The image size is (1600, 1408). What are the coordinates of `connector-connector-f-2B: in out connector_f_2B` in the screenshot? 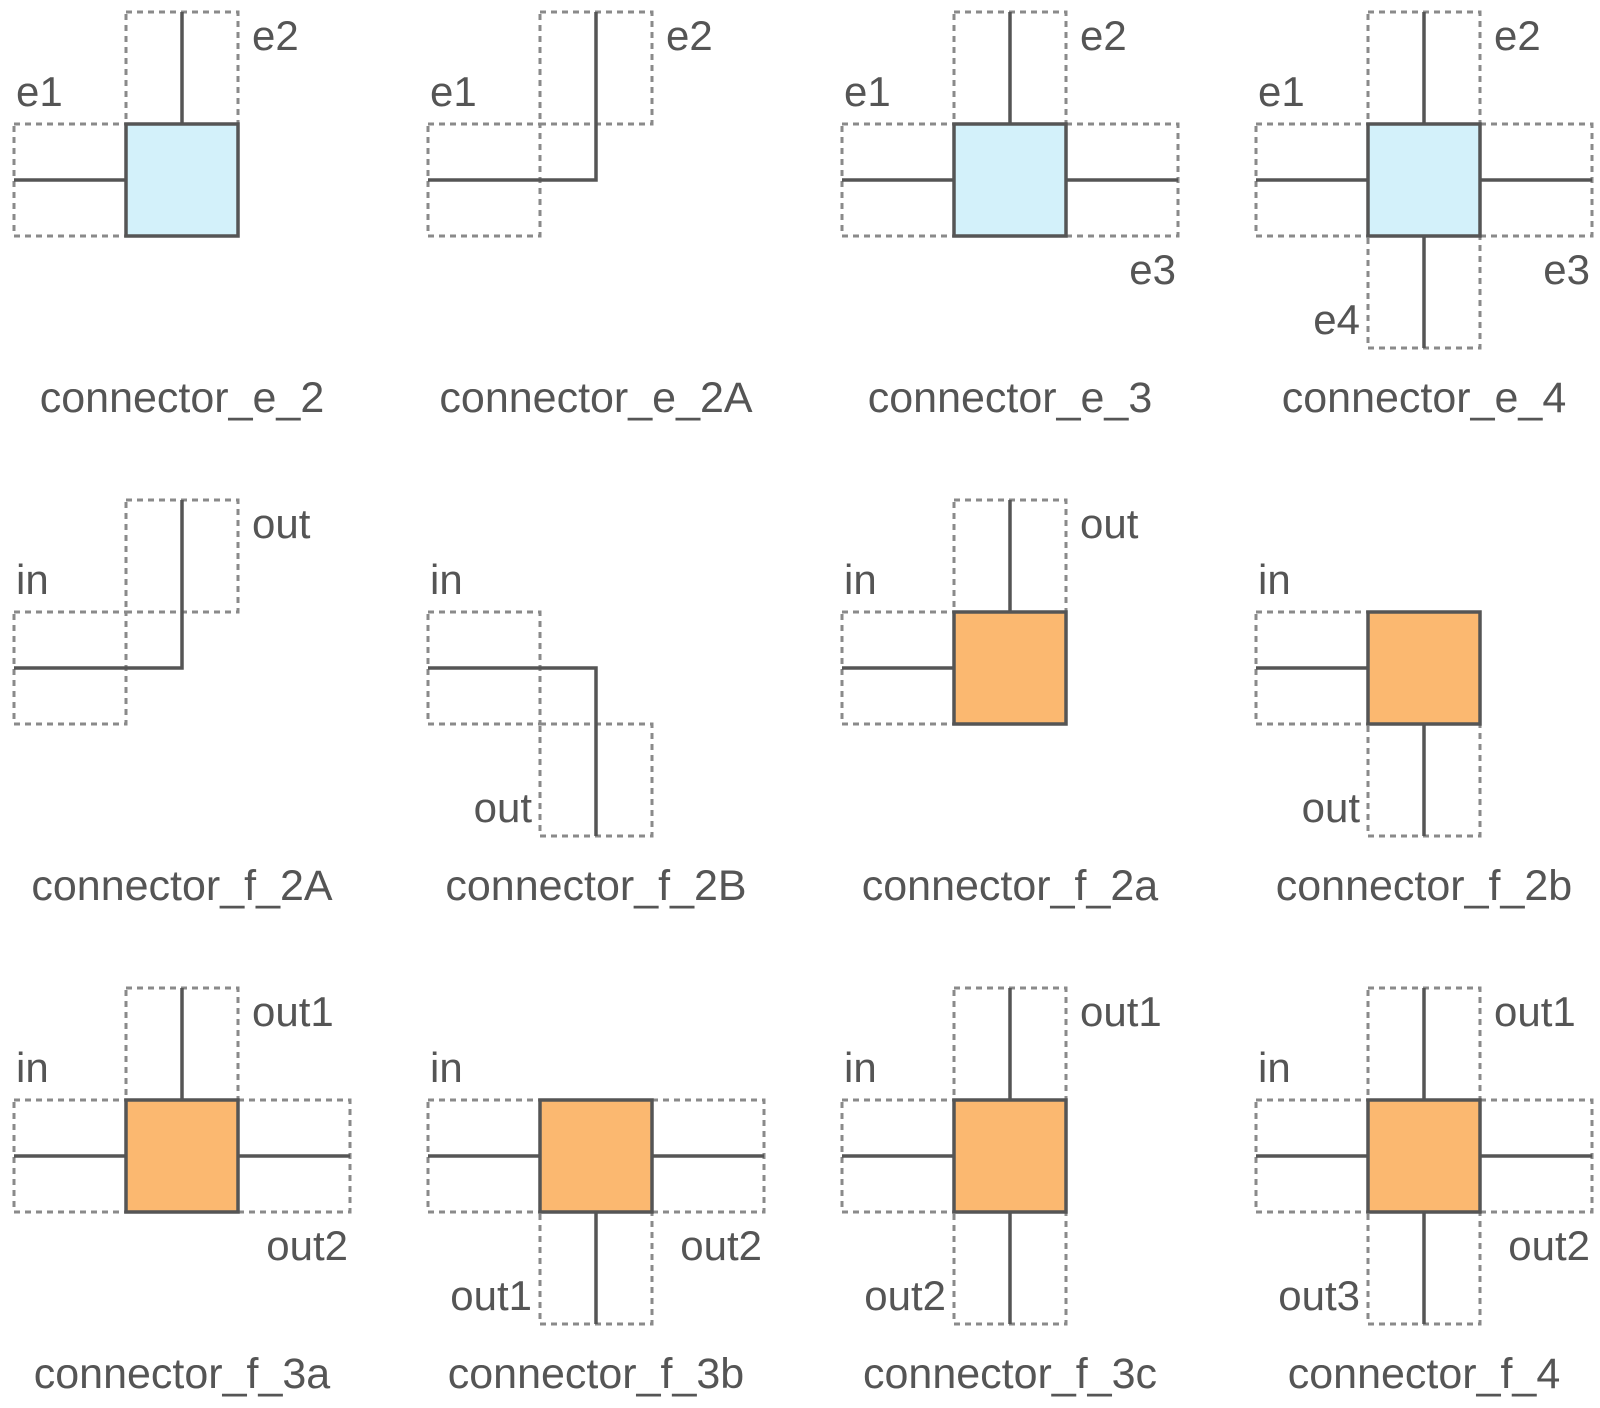 It's located at (586, 733).